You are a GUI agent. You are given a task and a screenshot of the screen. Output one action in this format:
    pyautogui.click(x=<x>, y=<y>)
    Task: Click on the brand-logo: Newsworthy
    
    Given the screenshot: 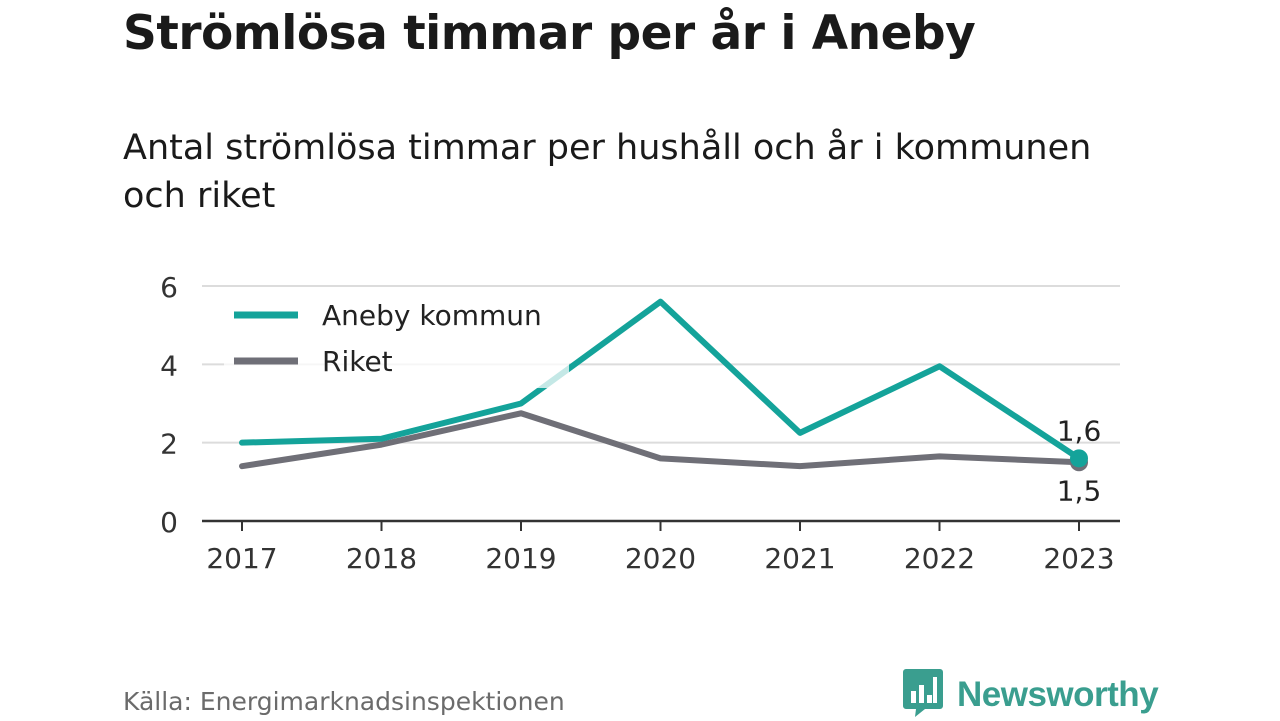 What is the action you would take?
    pyautogui.click(x=1031, y=695)
    